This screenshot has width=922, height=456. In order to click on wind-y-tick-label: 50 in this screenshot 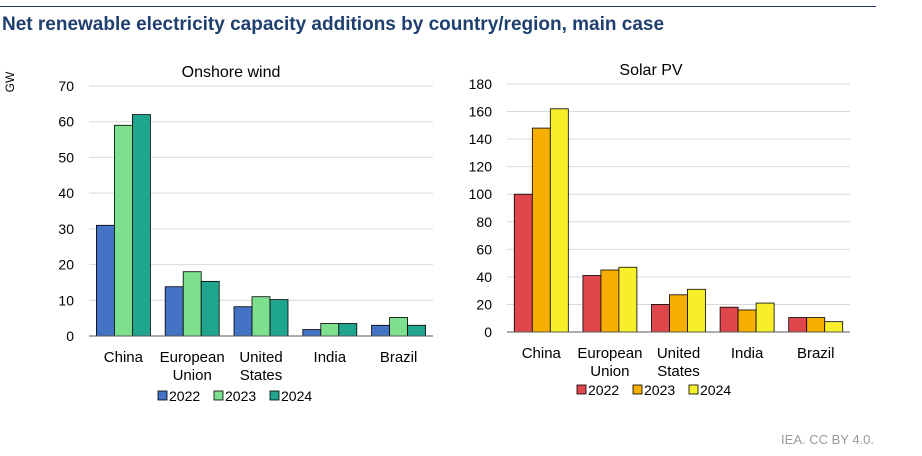, I will do `click(66, 157)`.